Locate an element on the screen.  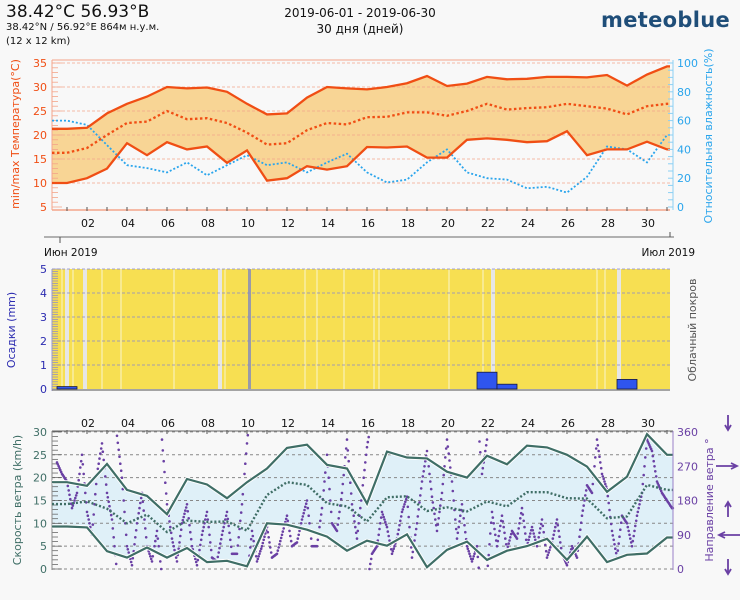
temp-tick-label: 15 is located at coordinates (40, 159).